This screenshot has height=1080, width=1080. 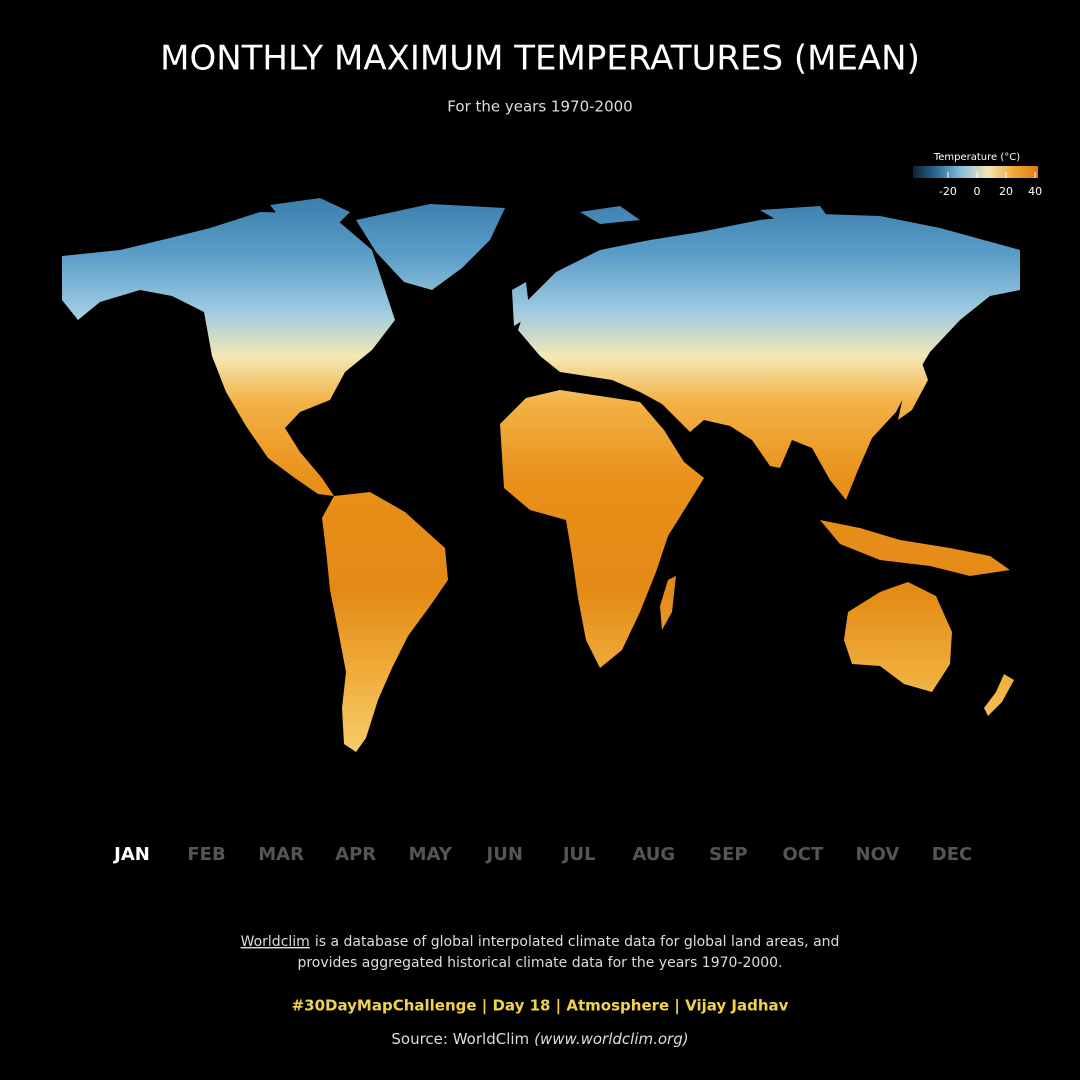 I want to click on worldclim-link: Worldclim, so click(x=275, y=942).